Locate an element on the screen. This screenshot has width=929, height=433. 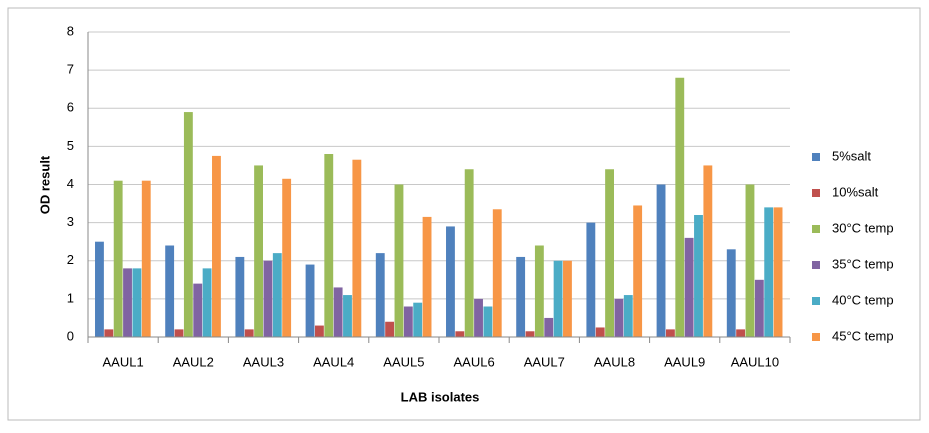
legend-label: 35°C temp is located at coordinates (863, 263).